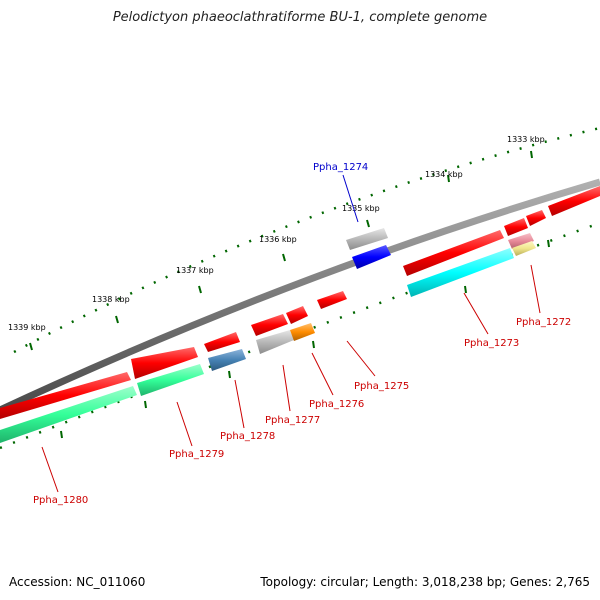 This screenshot has height=600, width=600. I want to click on gene-label-ppha-1277: Ppha_1277, so click(292, 420).